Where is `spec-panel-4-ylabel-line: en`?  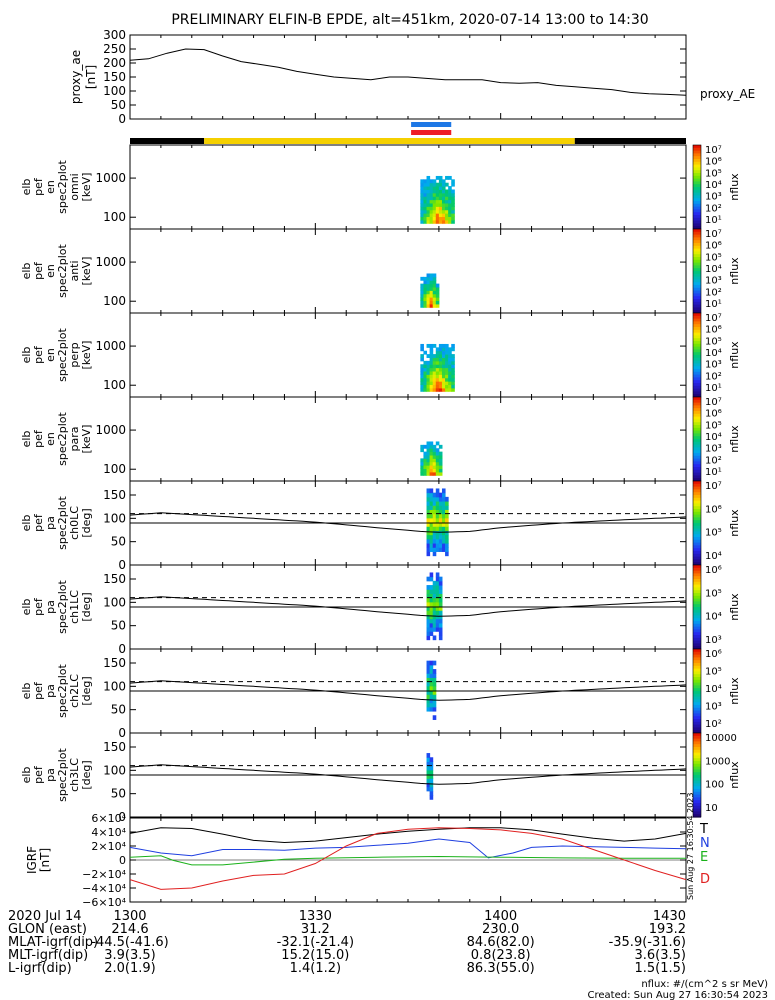
spec-panel-4-ylabel-line: en is located at coordinates (50, 439).